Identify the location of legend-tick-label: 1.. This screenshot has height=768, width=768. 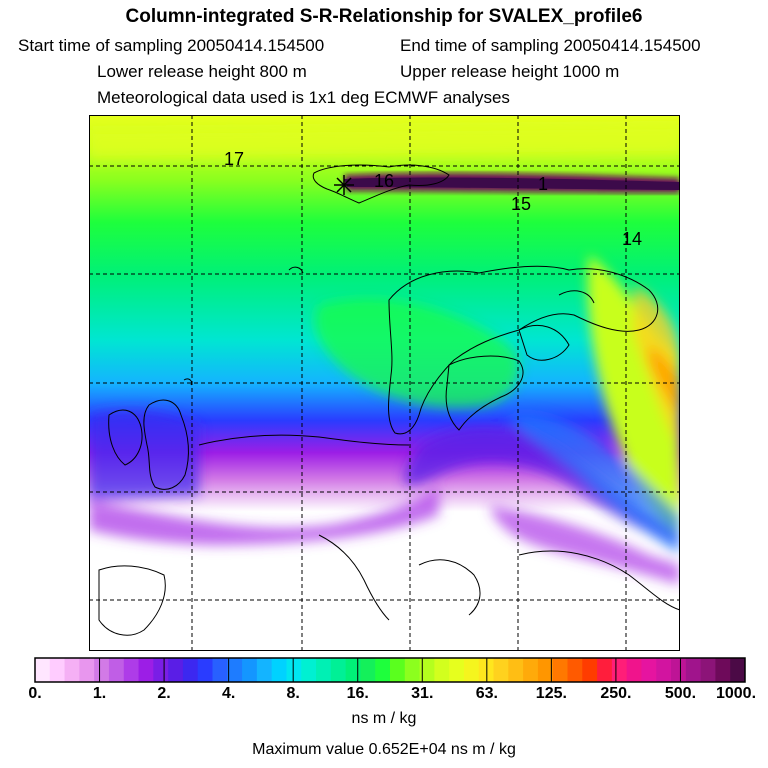
(99, 693).